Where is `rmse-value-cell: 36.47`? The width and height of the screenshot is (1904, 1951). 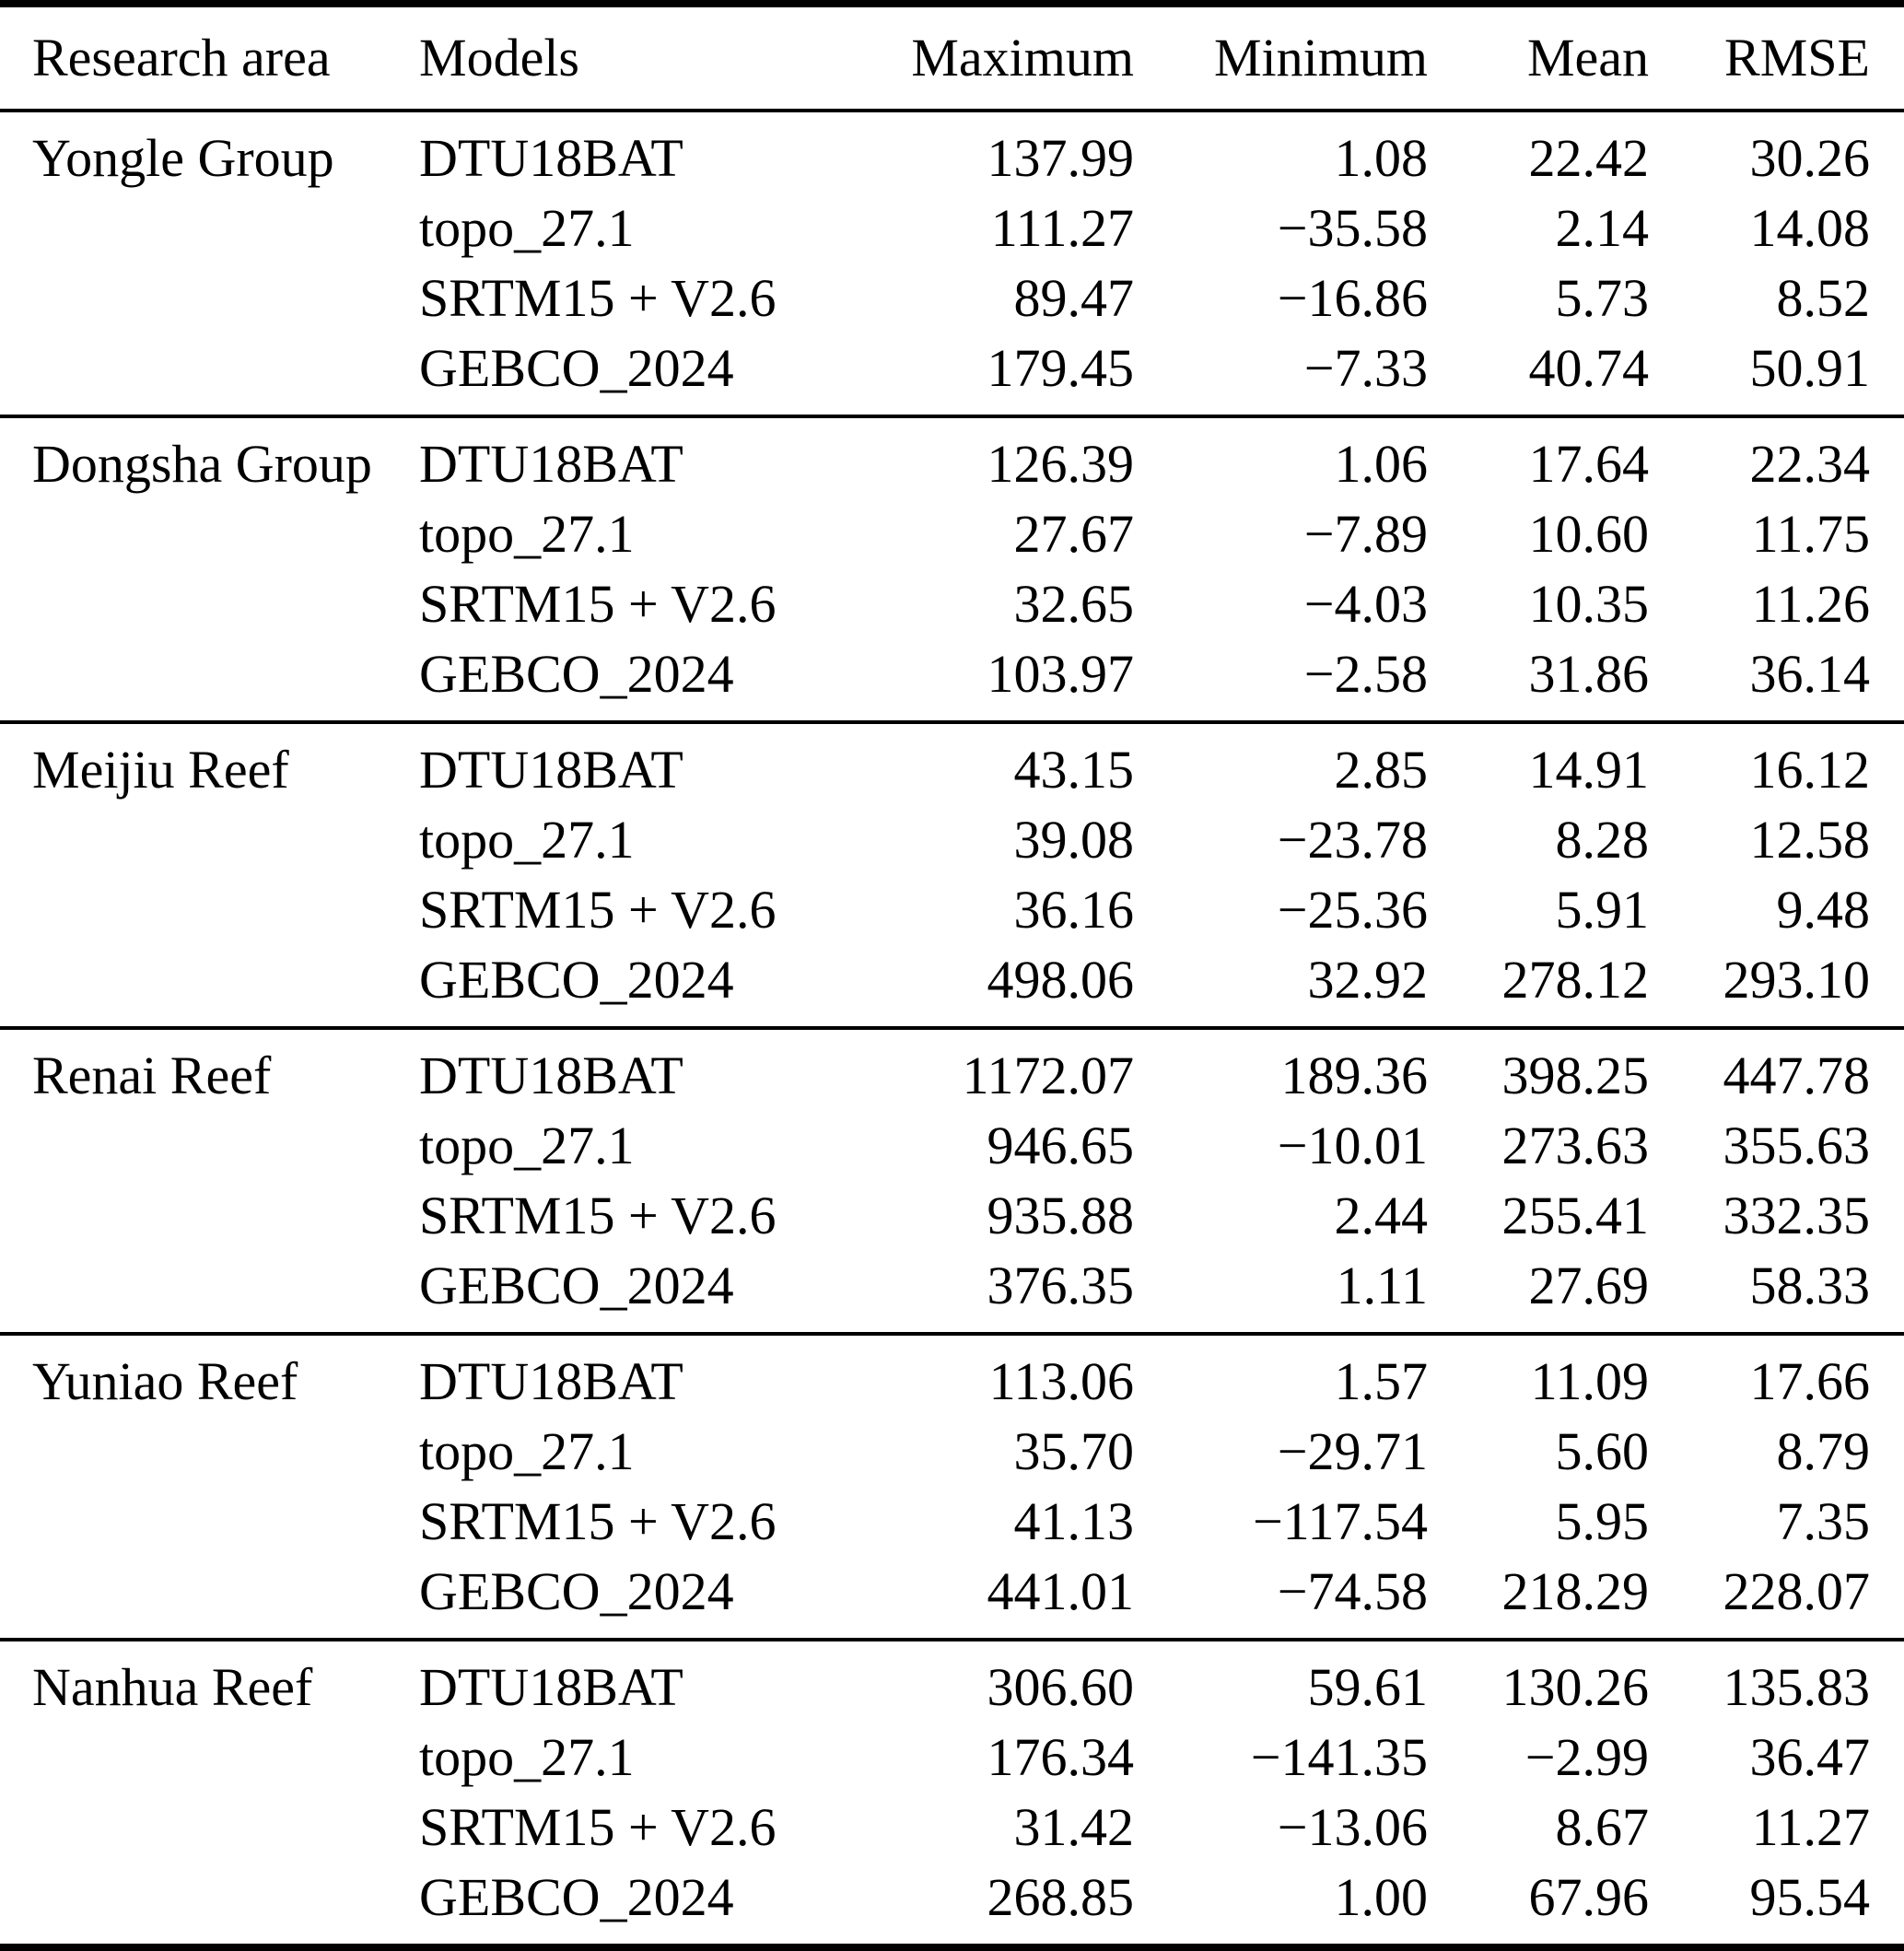 rmse-value-cell: 36.47 is located at coordinates (1810, 1757).